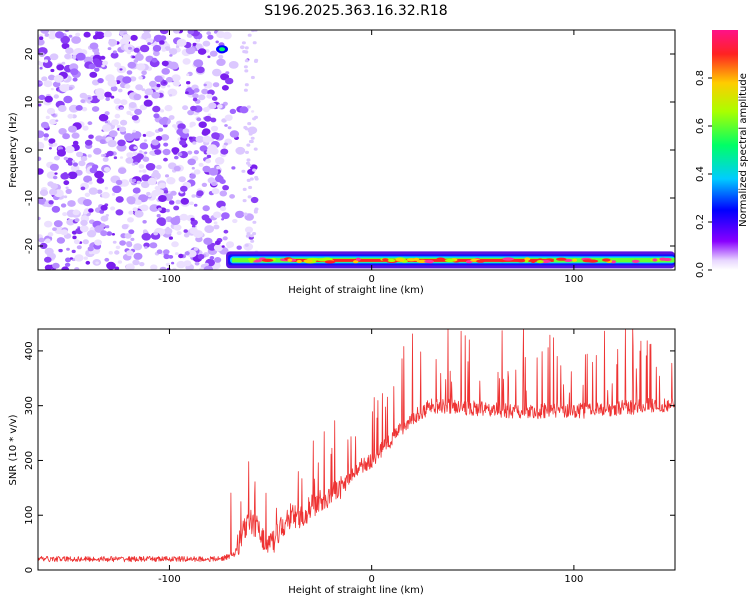 The image size is (750, 600). What do you see at coordinates (371, 279) in the screenshot?
I see `spectrogram-x-tick-label: 0` at bounding box center [371, 279].